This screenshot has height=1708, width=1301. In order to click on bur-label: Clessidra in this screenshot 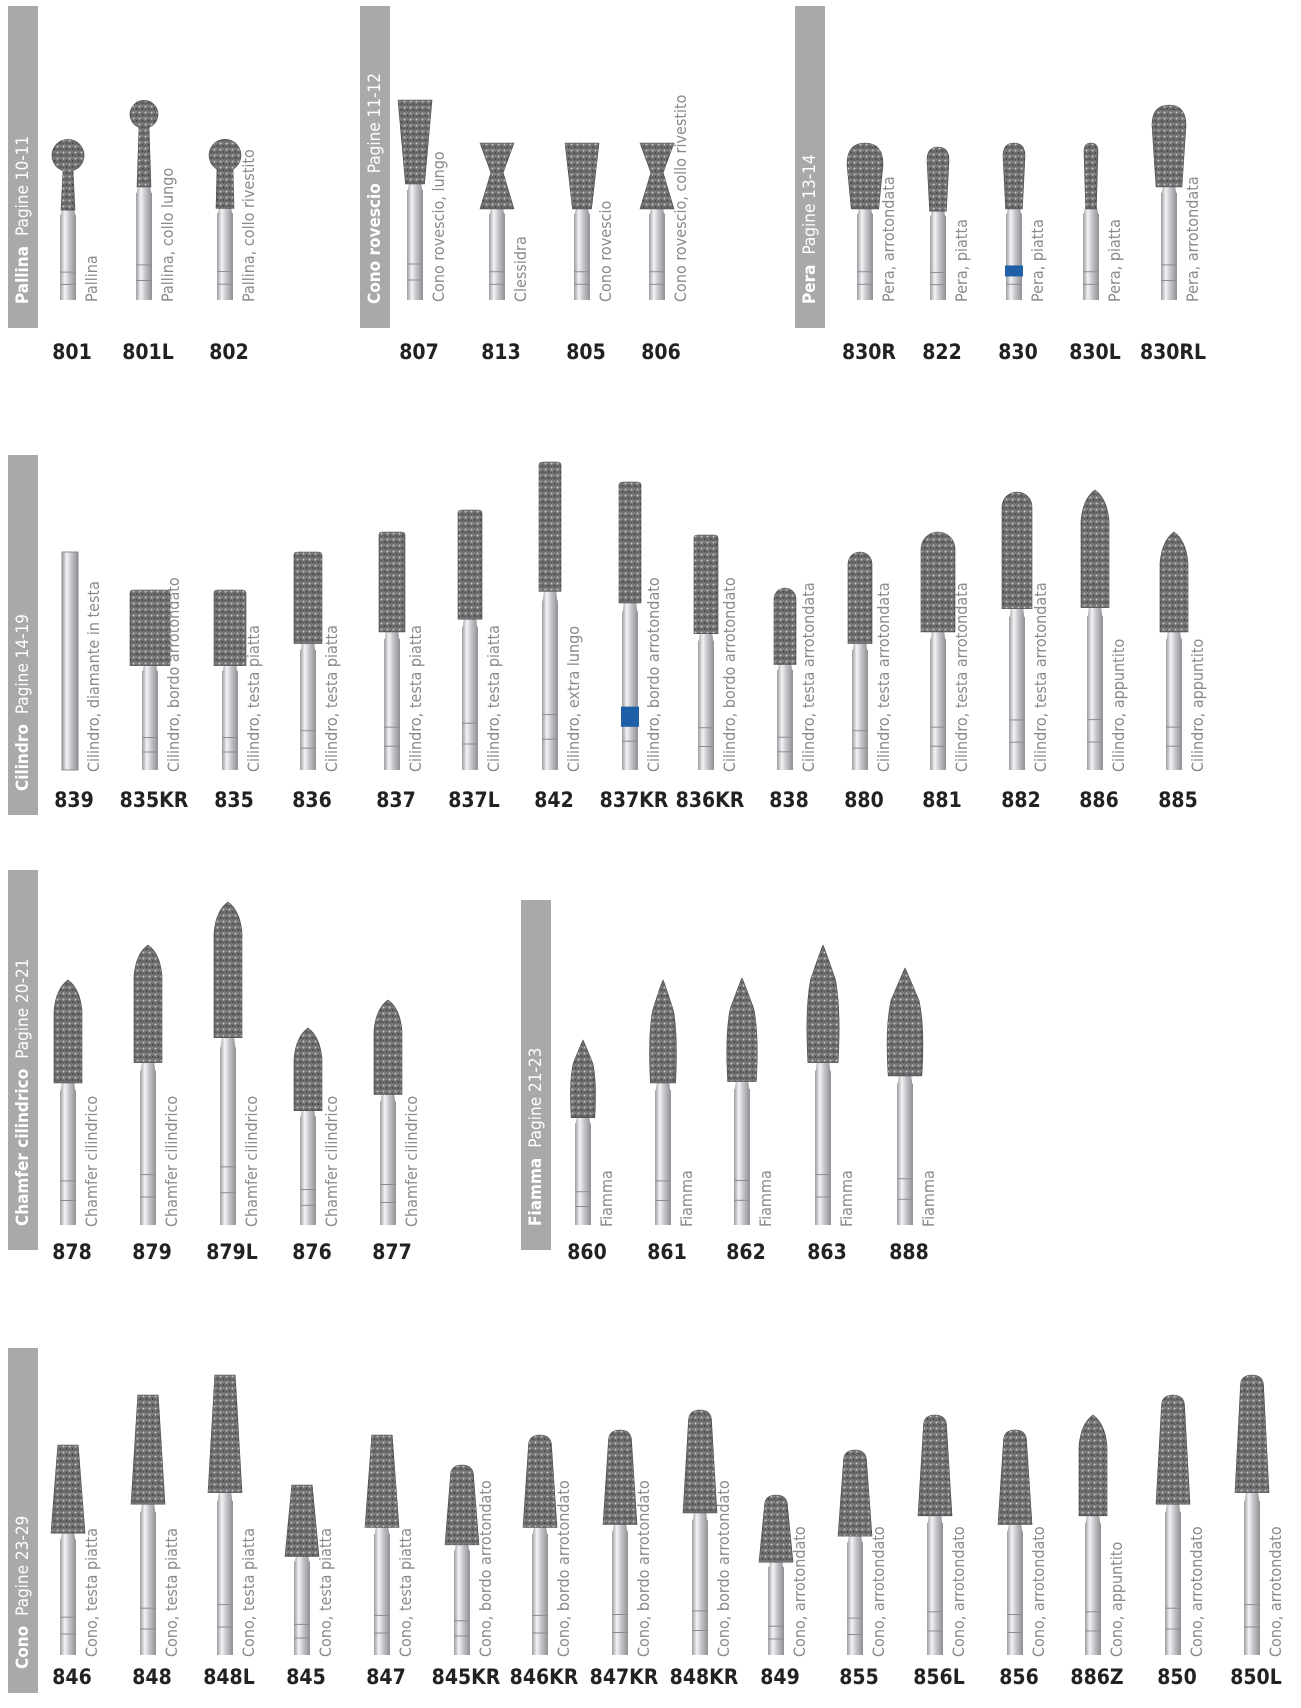, I will do `click(520, 269)`.